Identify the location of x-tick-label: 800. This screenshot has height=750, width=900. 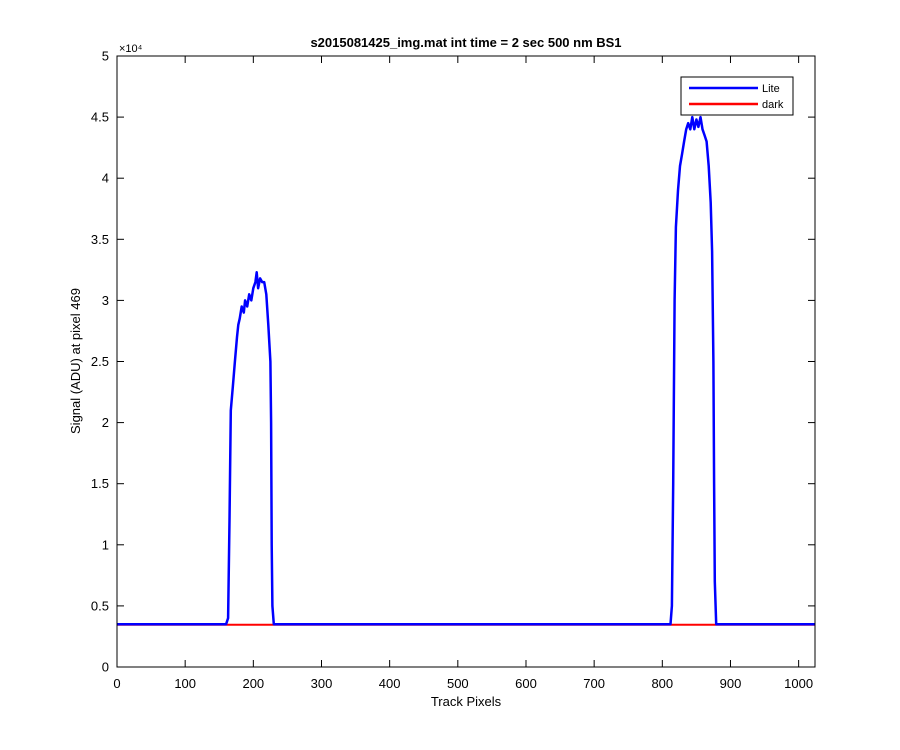
(662, 683).